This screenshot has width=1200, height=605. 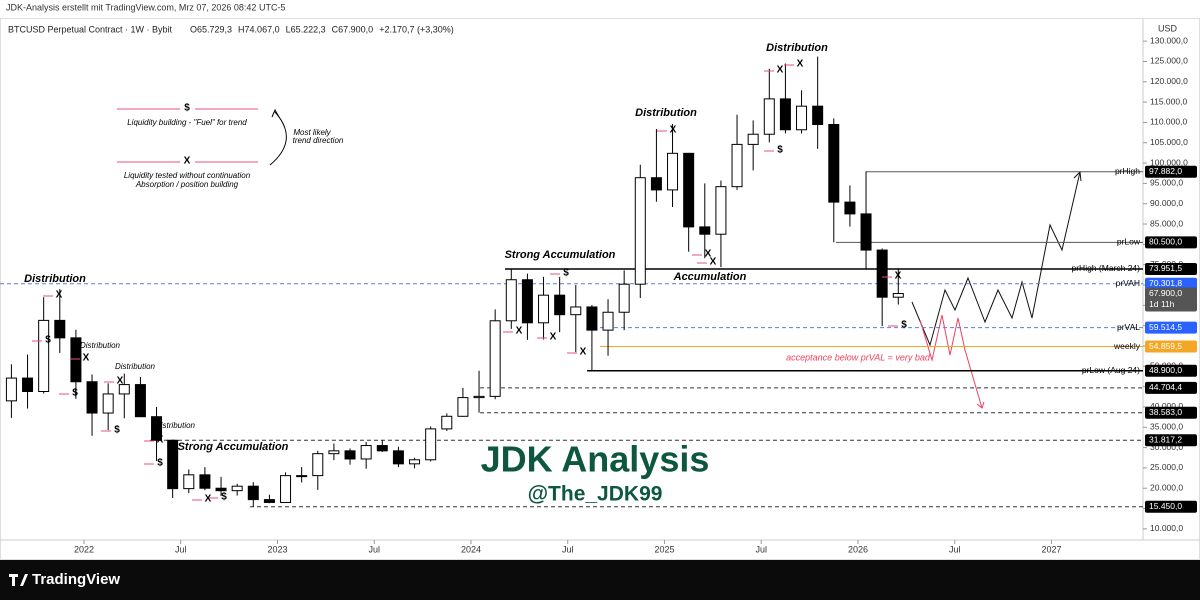 What do you see at coordinates (858, 549) in the screenshot?
I see `x-tick-label: 2026` at bounding box center [858, 549].